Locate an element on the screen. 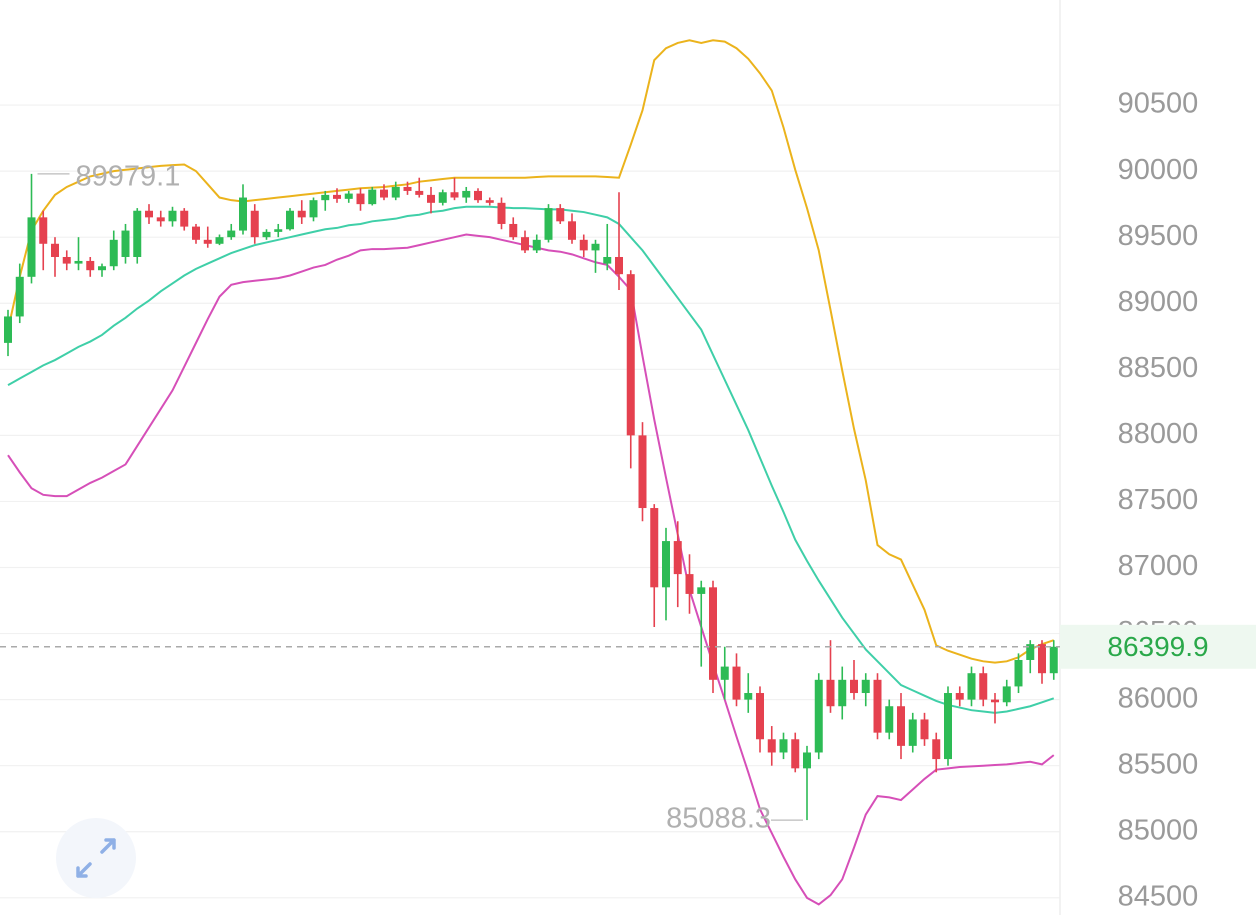  min-label: 85088.3 is located at coordinates (718, 819).